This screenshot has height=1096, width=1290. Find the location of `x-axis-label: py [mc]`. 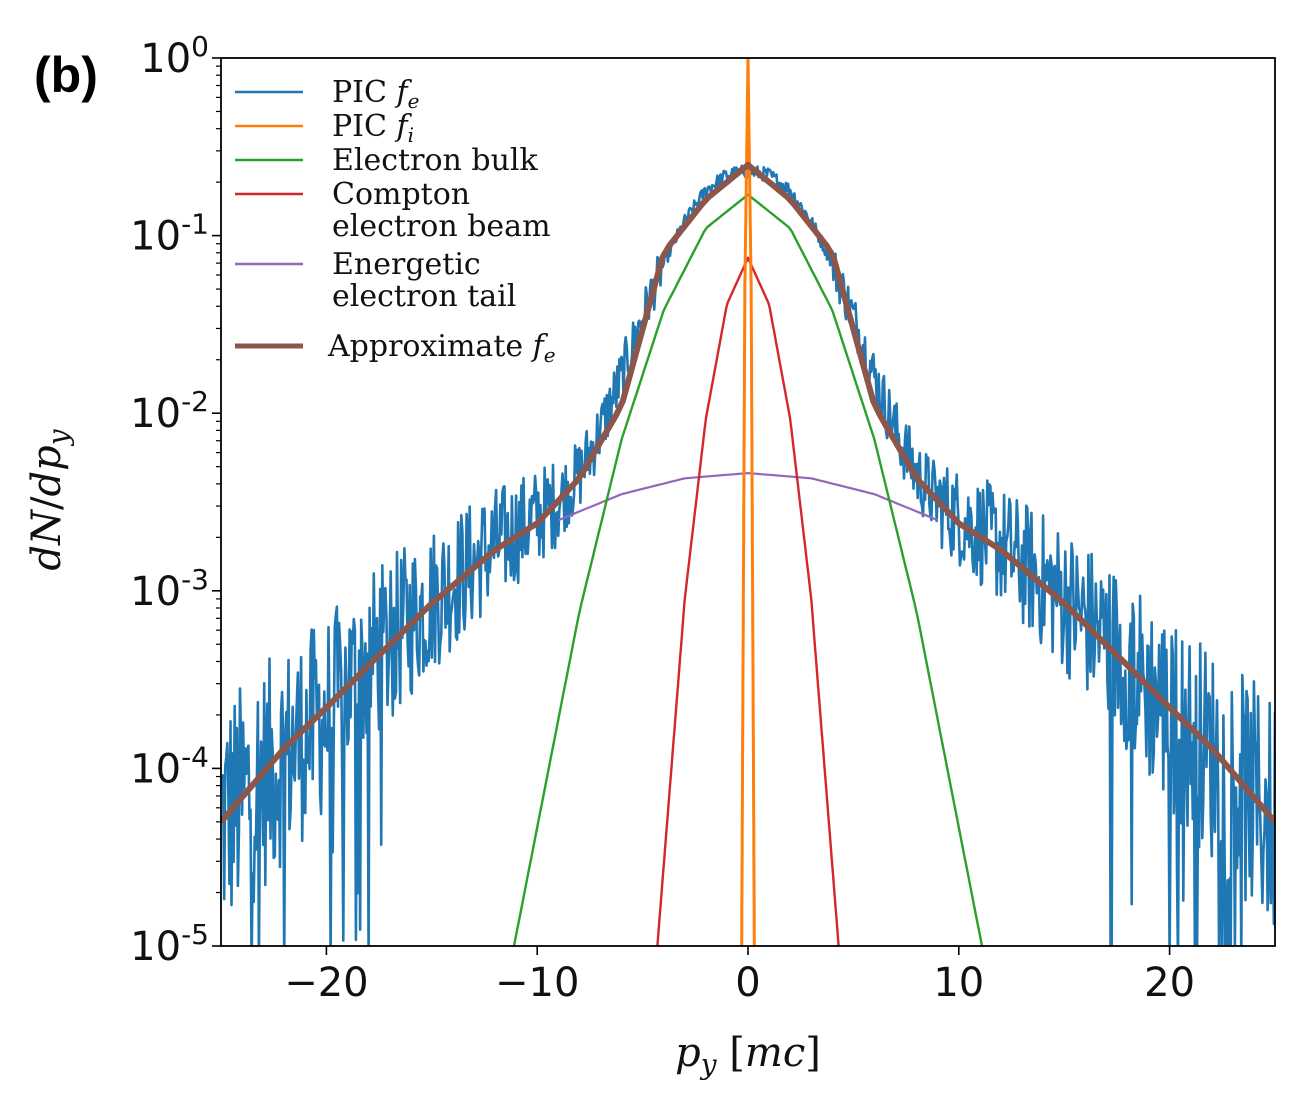

x-axis-label: py [mc] is located at coordinates (748, 1055).